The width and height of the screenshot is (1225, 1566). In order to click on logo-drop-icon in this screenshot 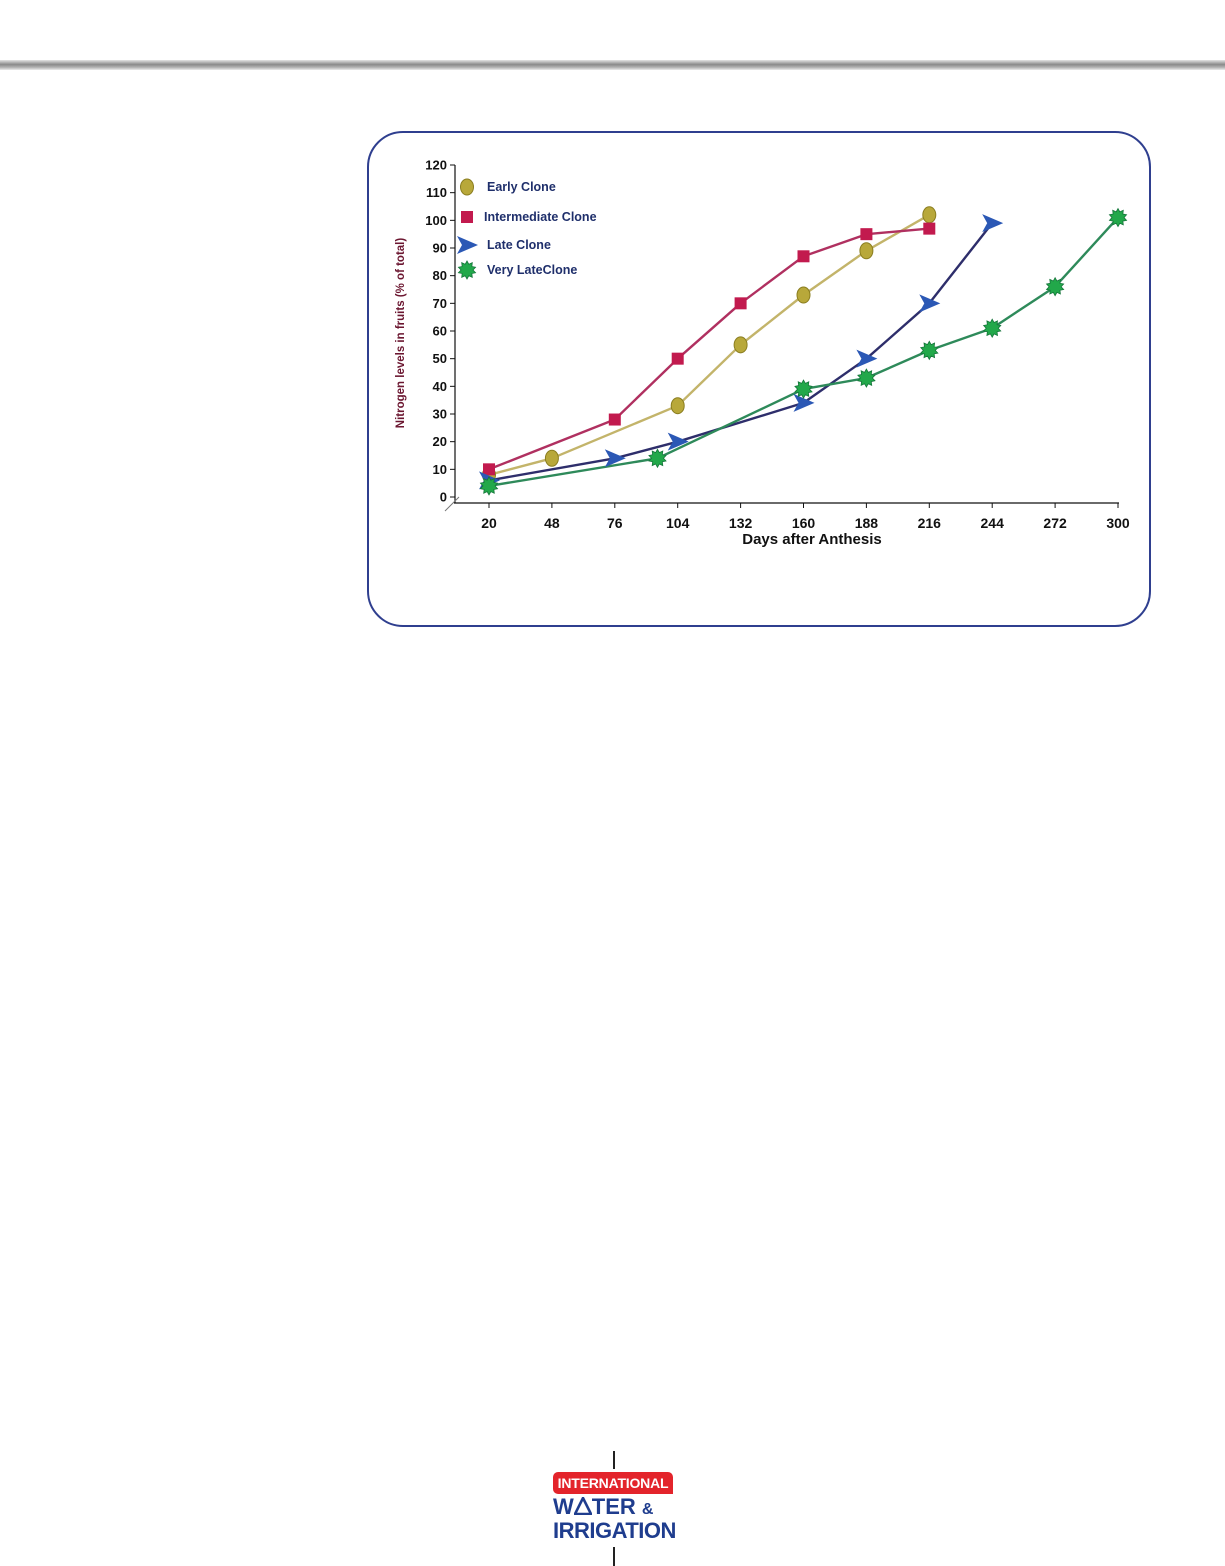, I will do `click(582, 1505)`.